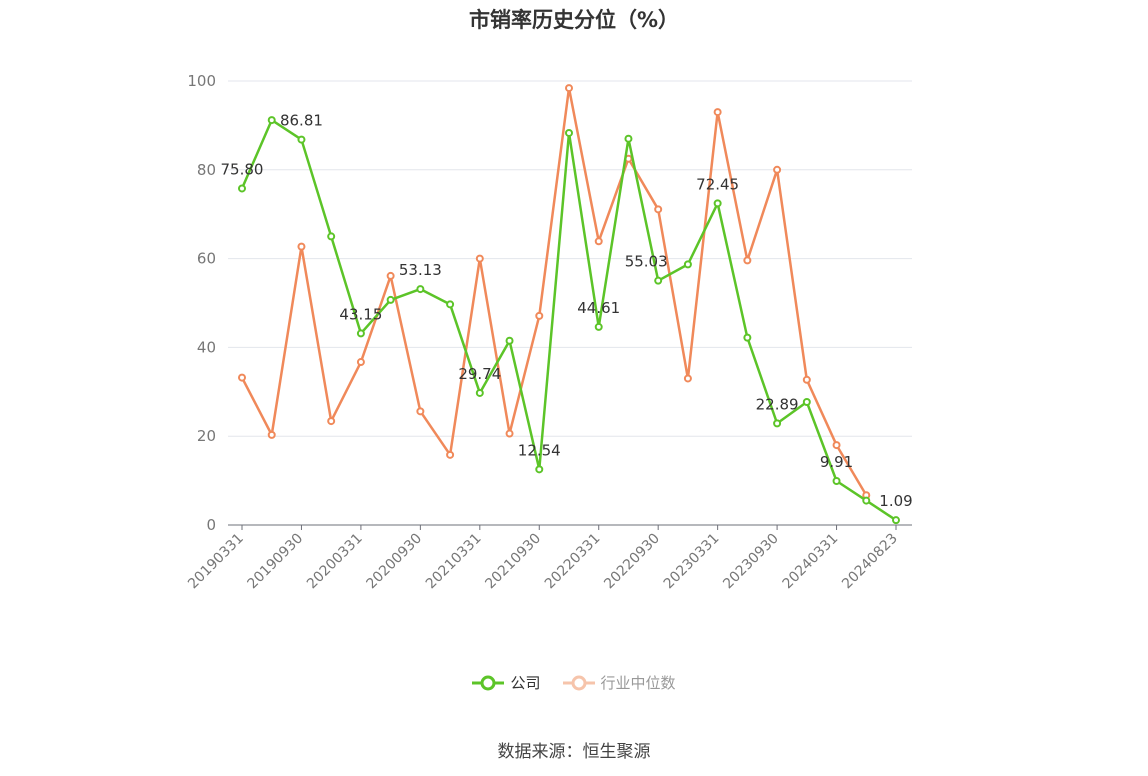 The height and width of the screenshot is (776, 1148). I want to click on data-label-company-20210930: 12.54, so click(539, 450).